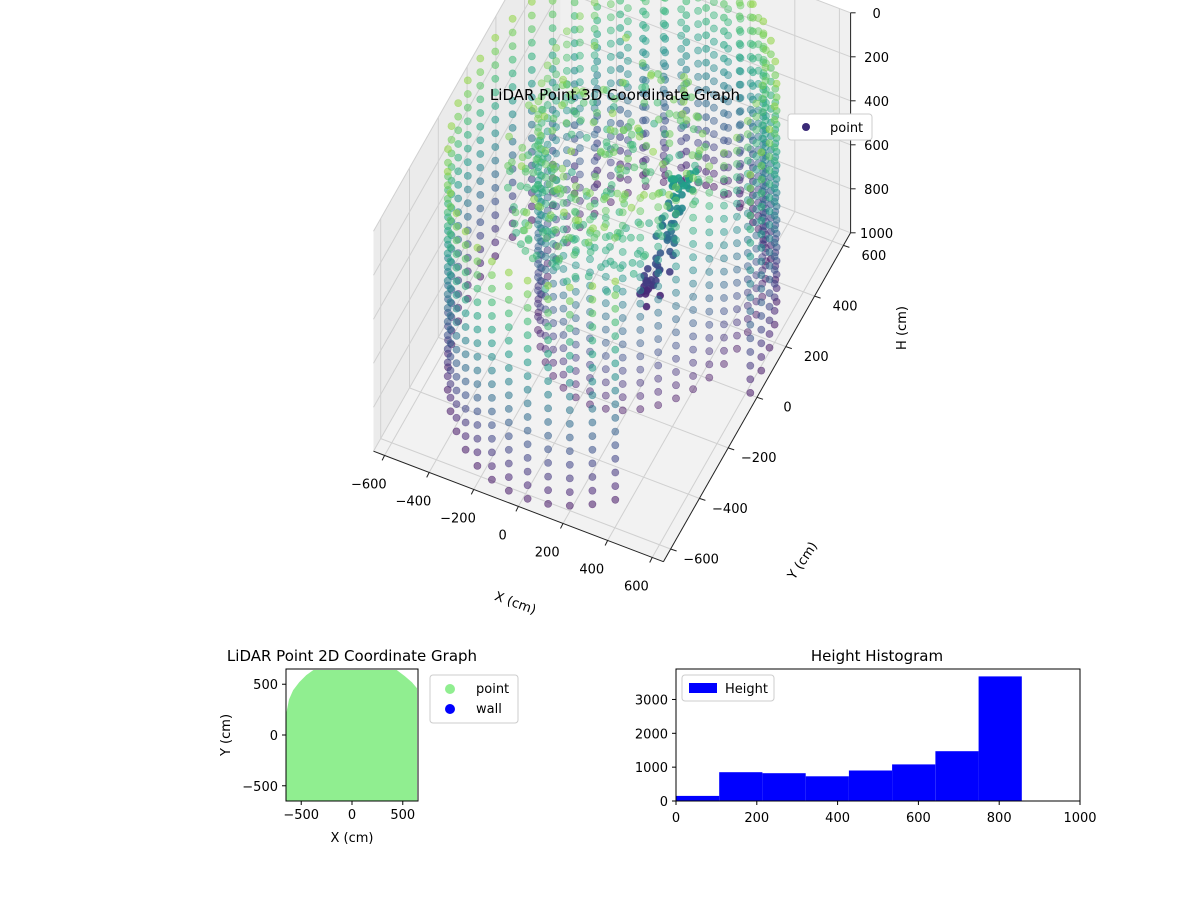 Image resolution: width=1200 pixels, height=900 pixels. I want to click on z-tick-label: 600, so click(876, 146).